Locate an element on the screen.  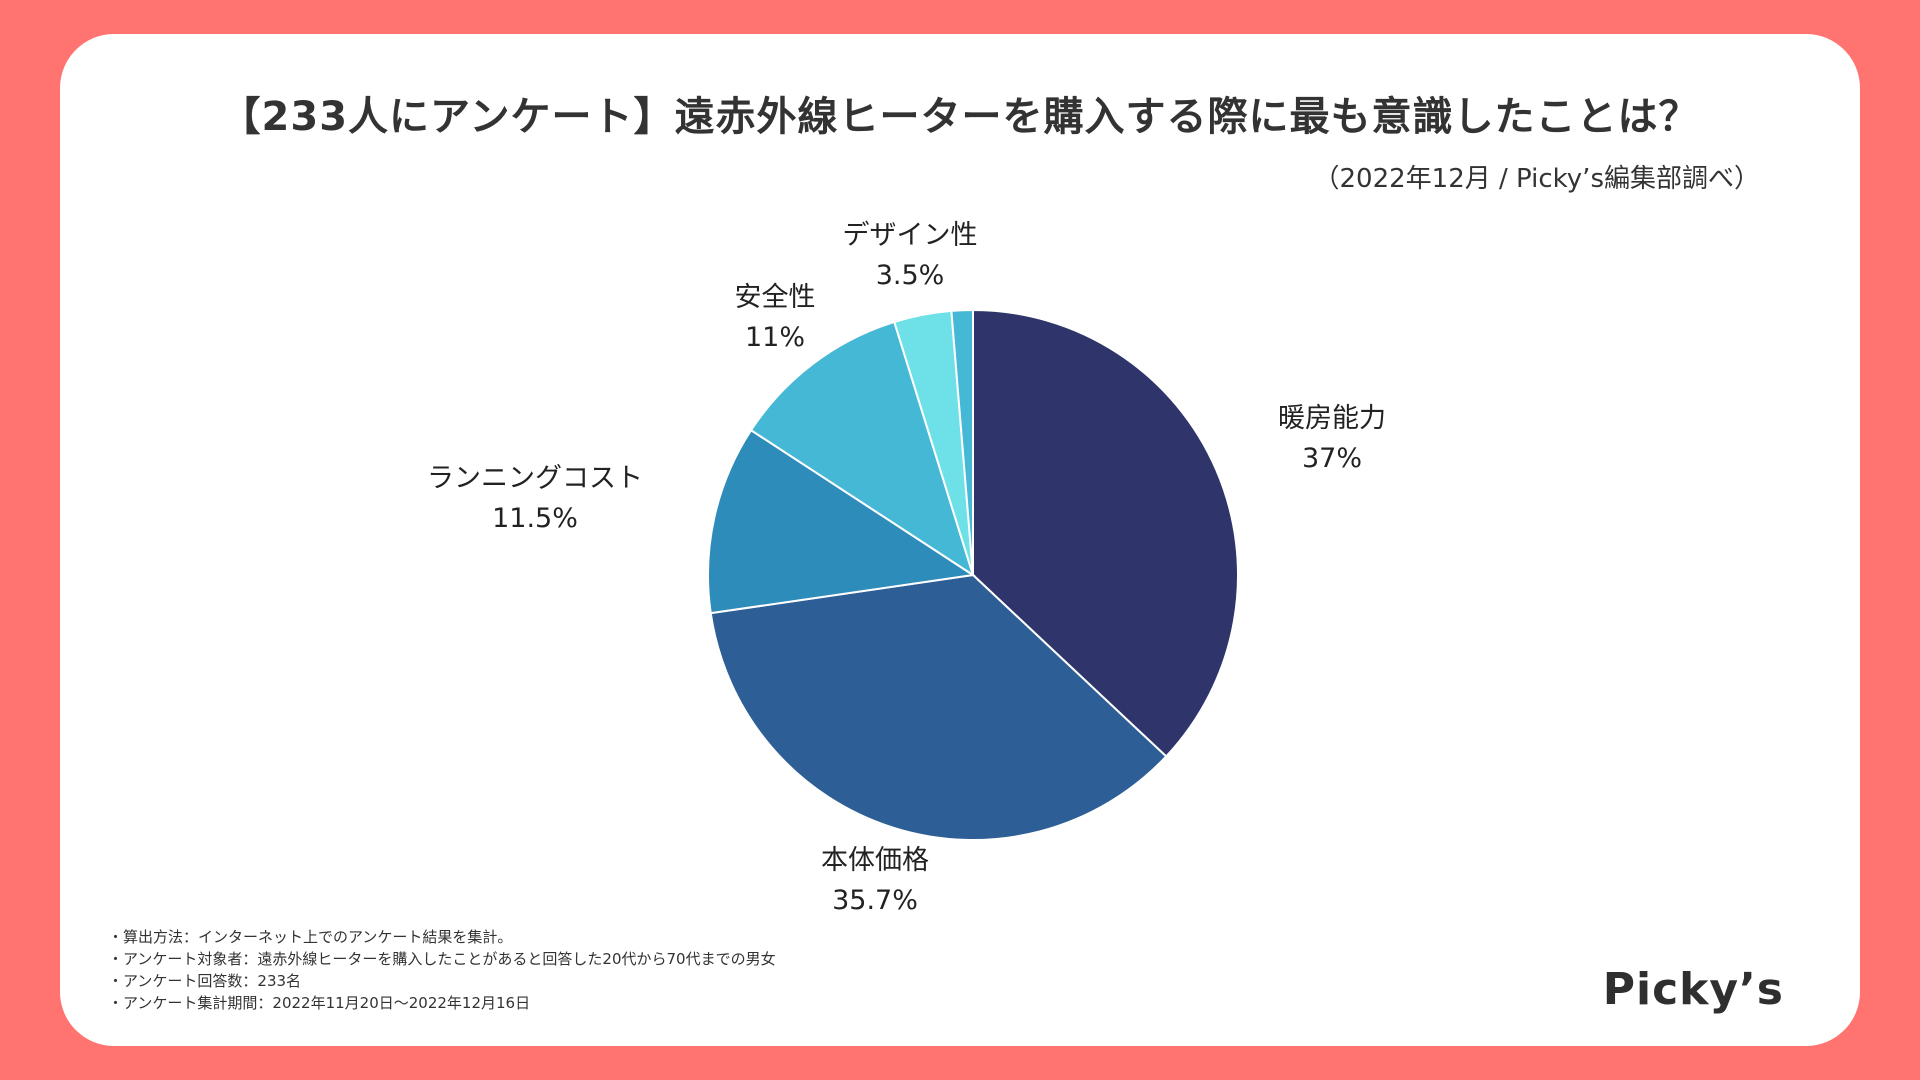
slice-label: デザイン性 is located at coordinates (910, 235).